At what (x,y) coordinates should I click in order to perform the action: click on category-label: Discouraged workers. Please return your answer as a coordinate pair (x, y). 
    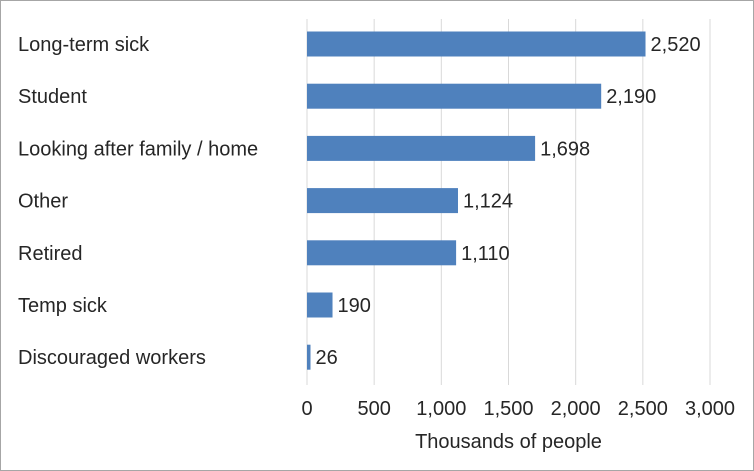
    Looking at the image, I should click on (112, 358).